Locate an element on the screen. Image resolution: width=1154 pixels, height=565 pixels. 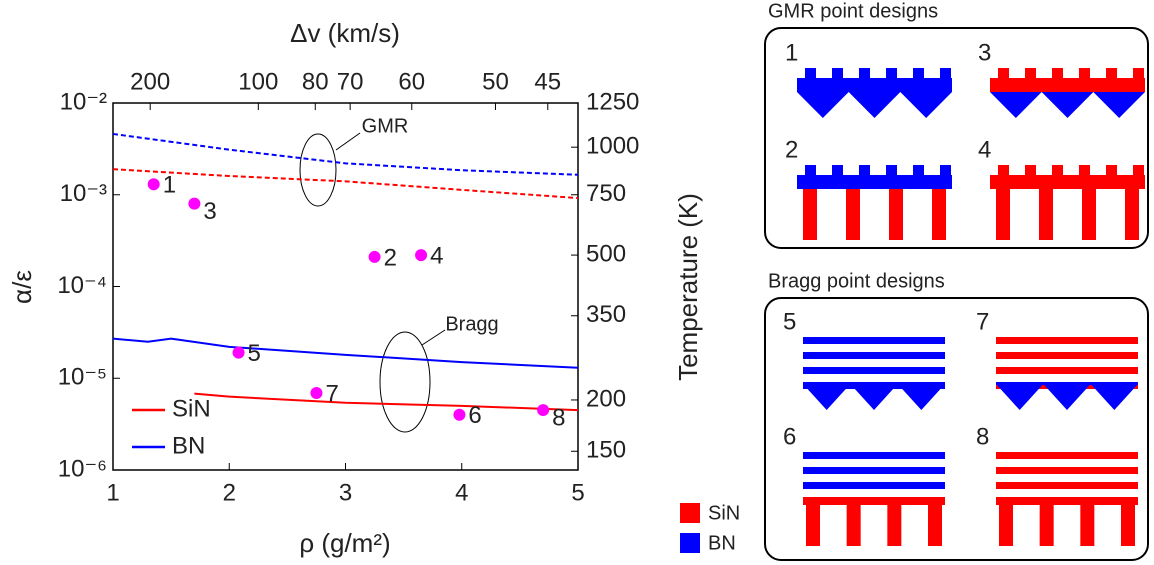
y-tick-label: 10⁻⁴ is located at coordinates (82, 285).